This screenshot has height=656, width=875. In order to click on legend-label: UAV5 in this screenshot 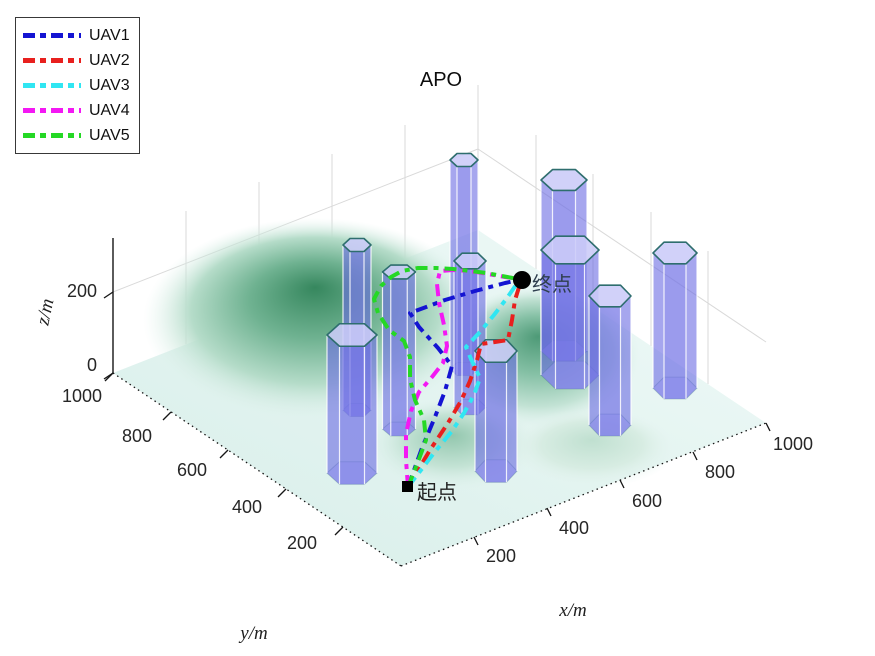, I will do `click(109, 135)`.